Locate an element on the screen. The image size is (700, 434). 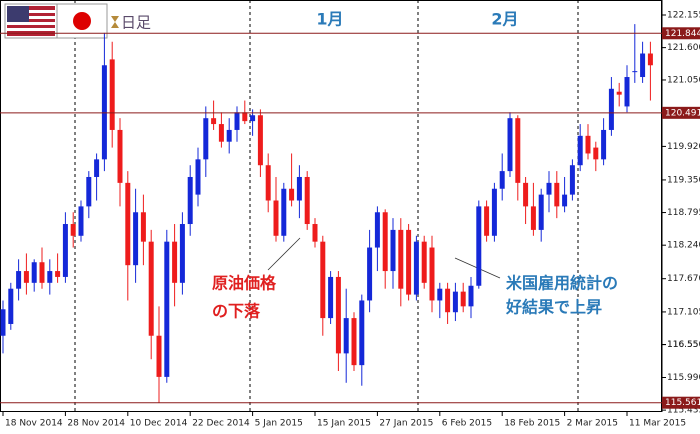
y-tick-label: 115.435 is located at coordinates (683, 411).